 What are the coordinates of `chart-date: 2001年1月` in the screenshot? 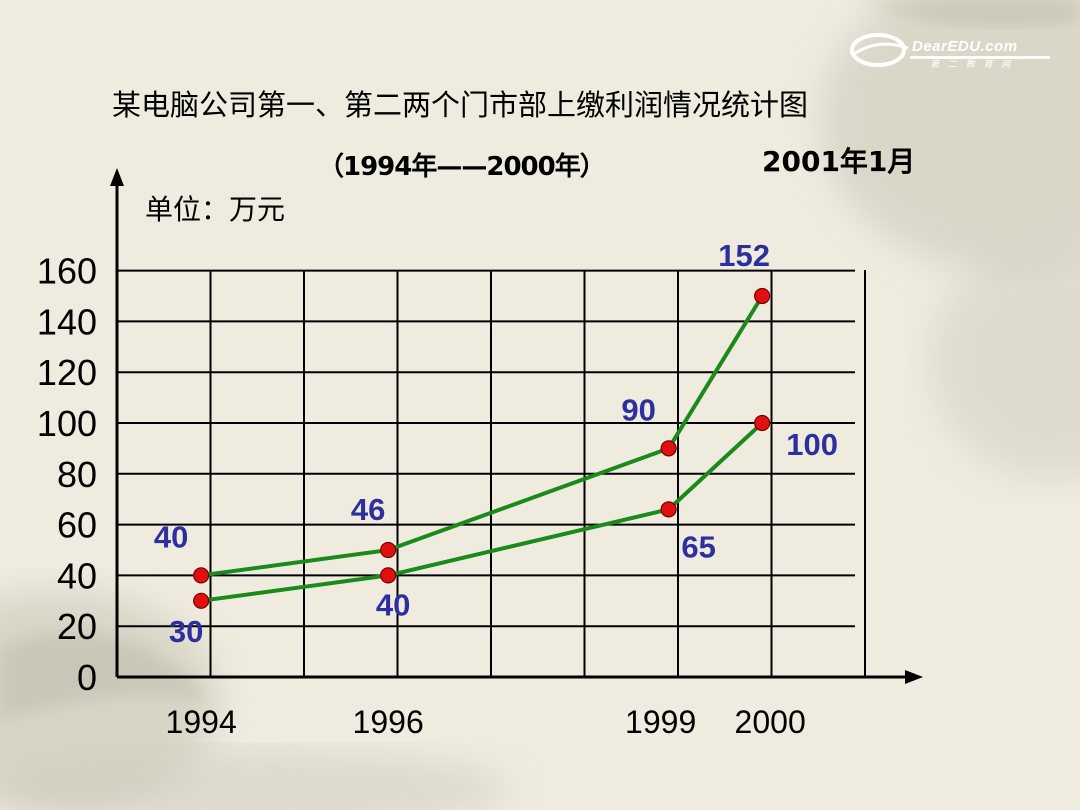 It's located at (839, 161).